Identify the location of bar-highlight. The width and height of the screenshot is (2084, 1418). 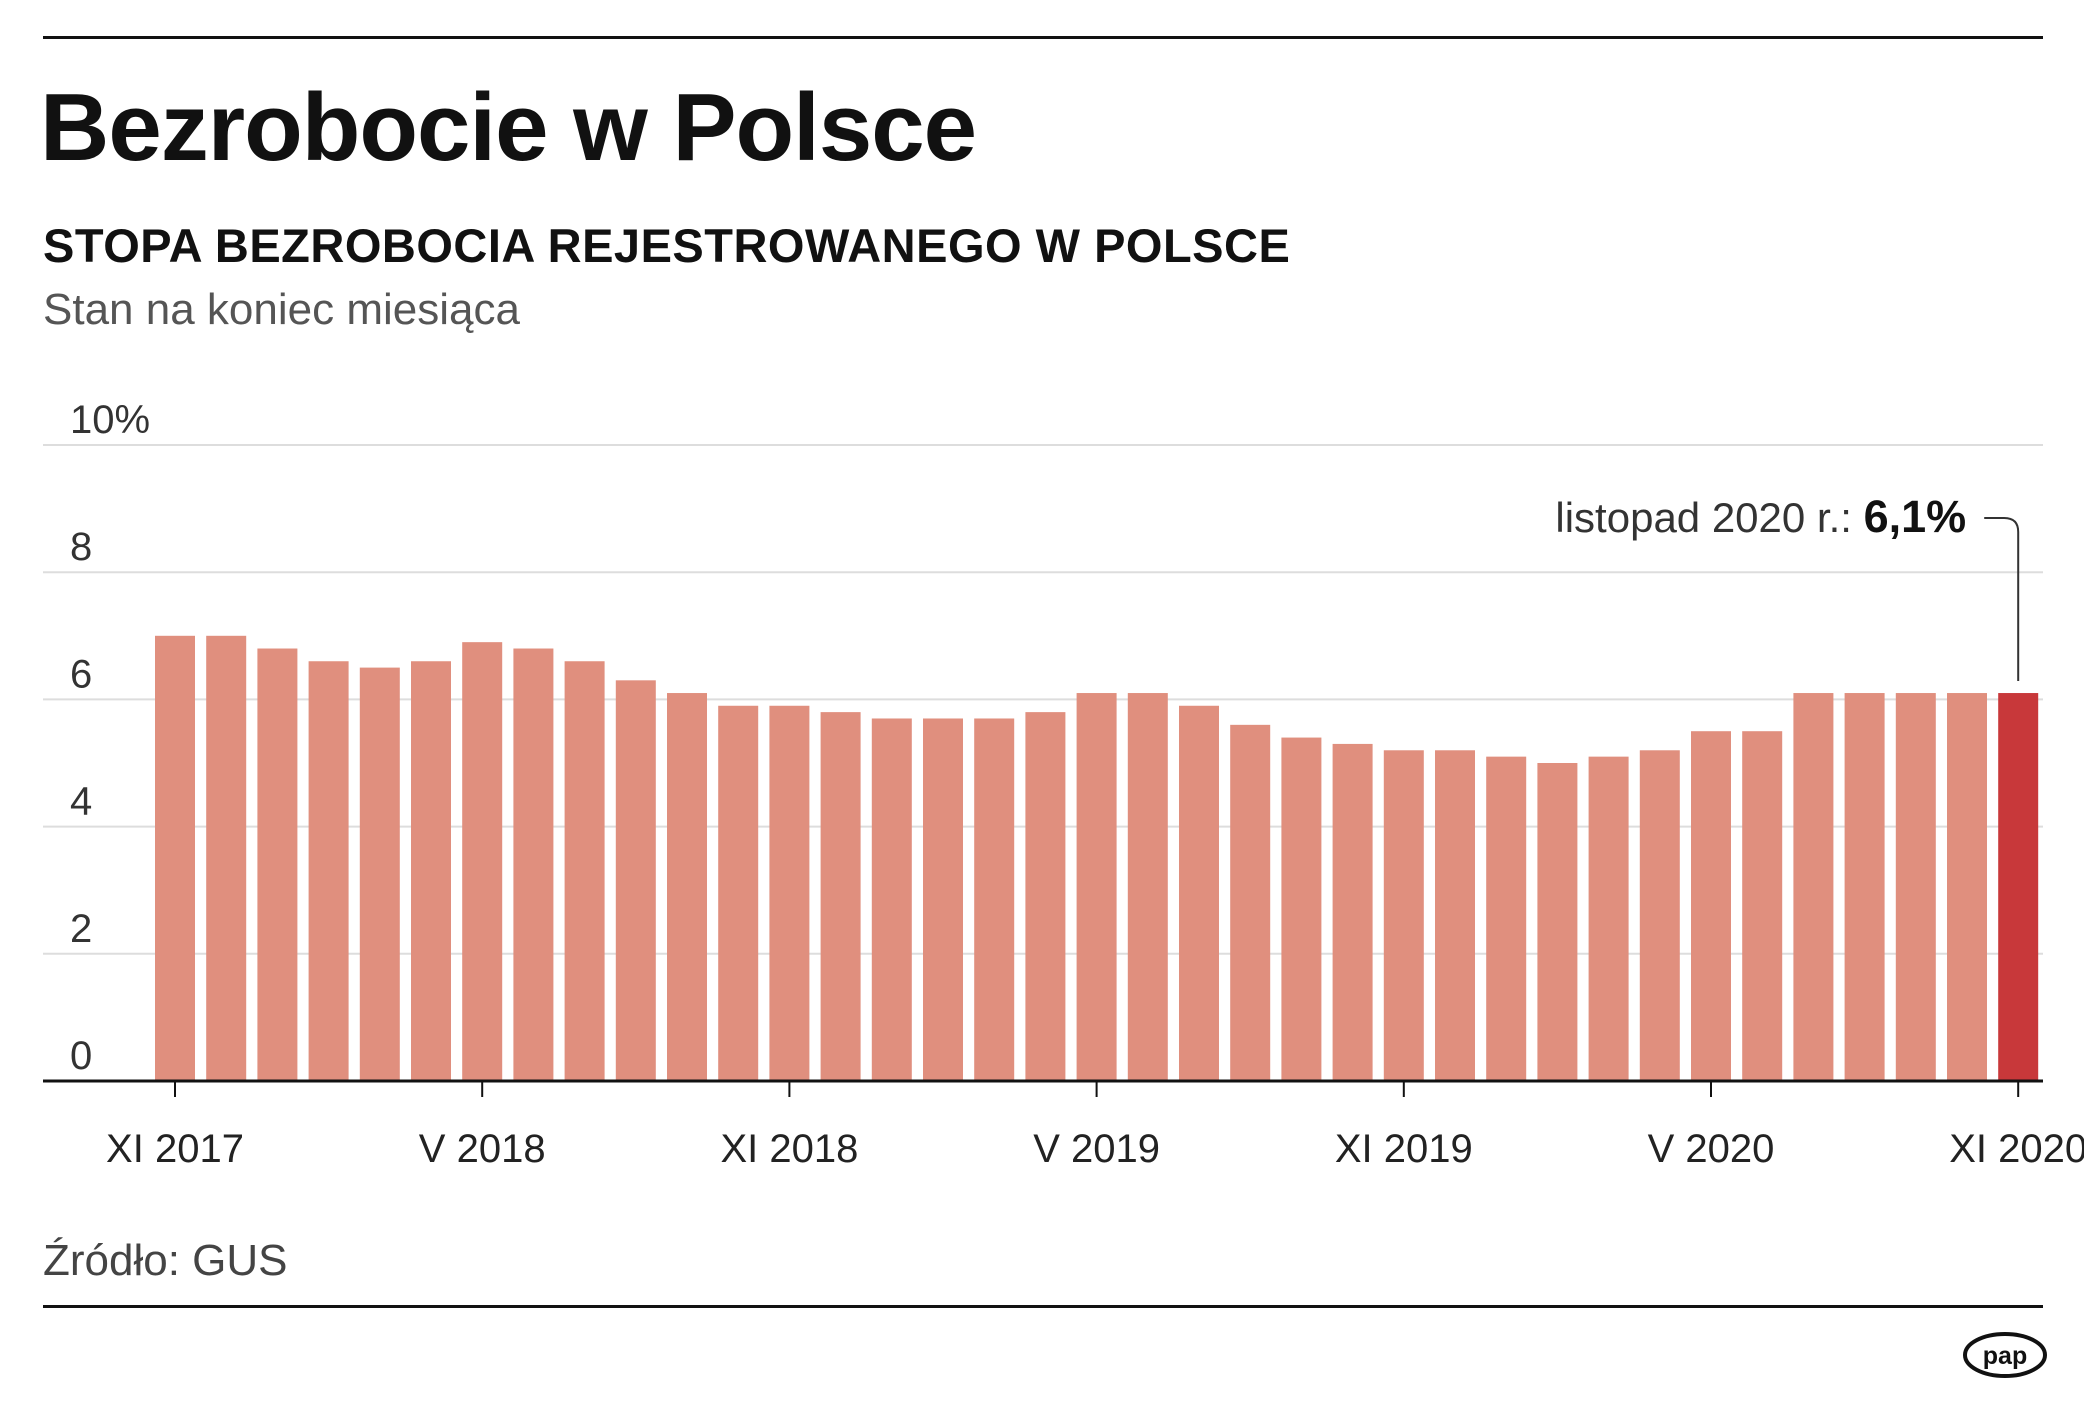
(2018, 887).